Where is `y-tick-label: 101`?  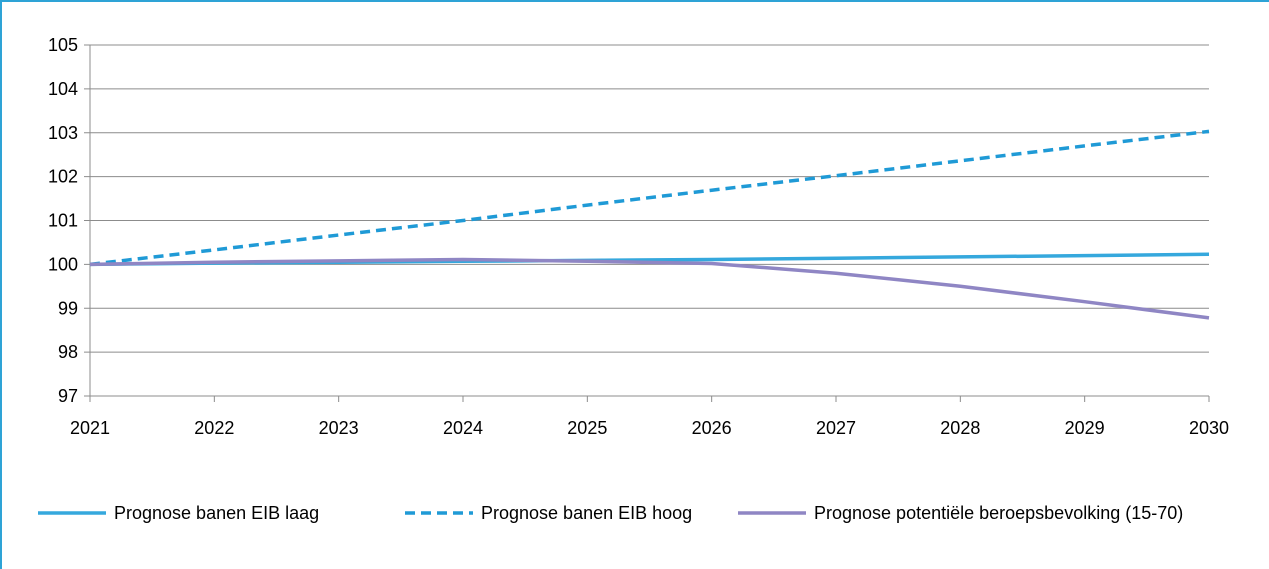
y-tick-label: 101 is located at coordinates (63, 221).